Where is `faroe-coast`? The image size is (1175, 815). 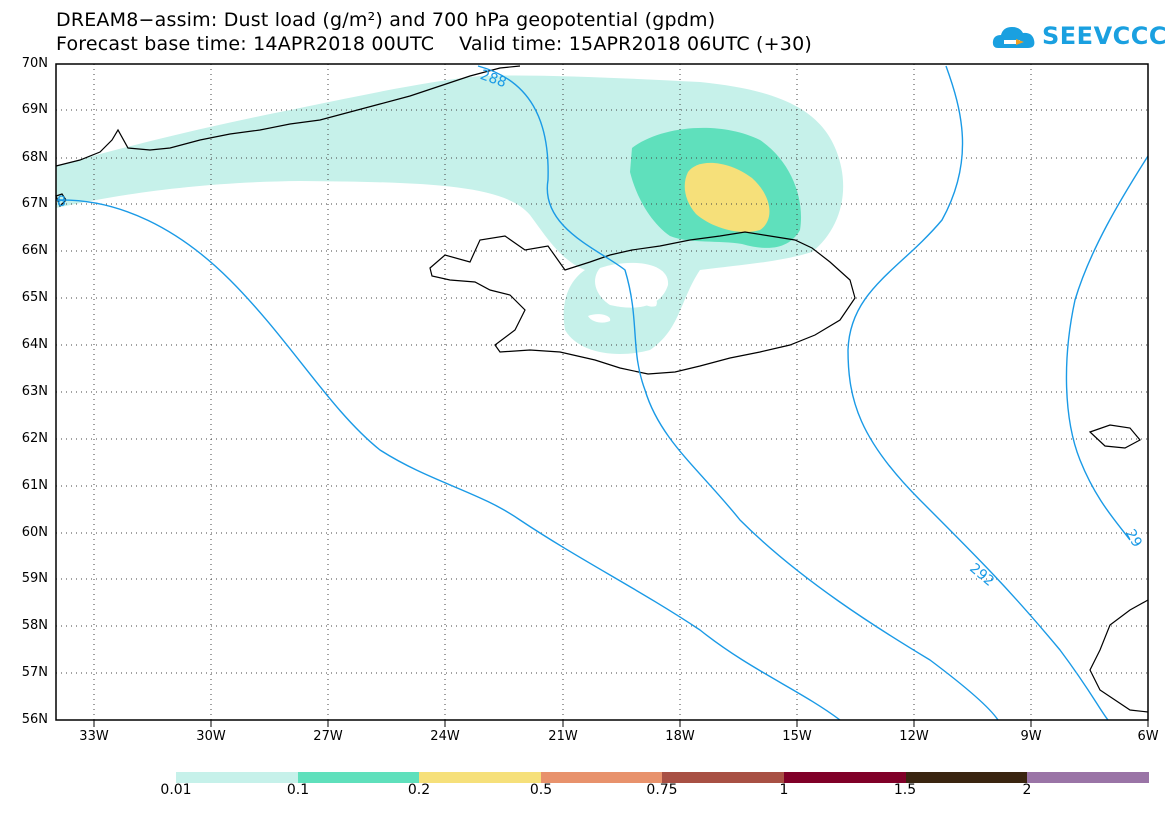
faroe-coast is located at coordinates (1114, 436).